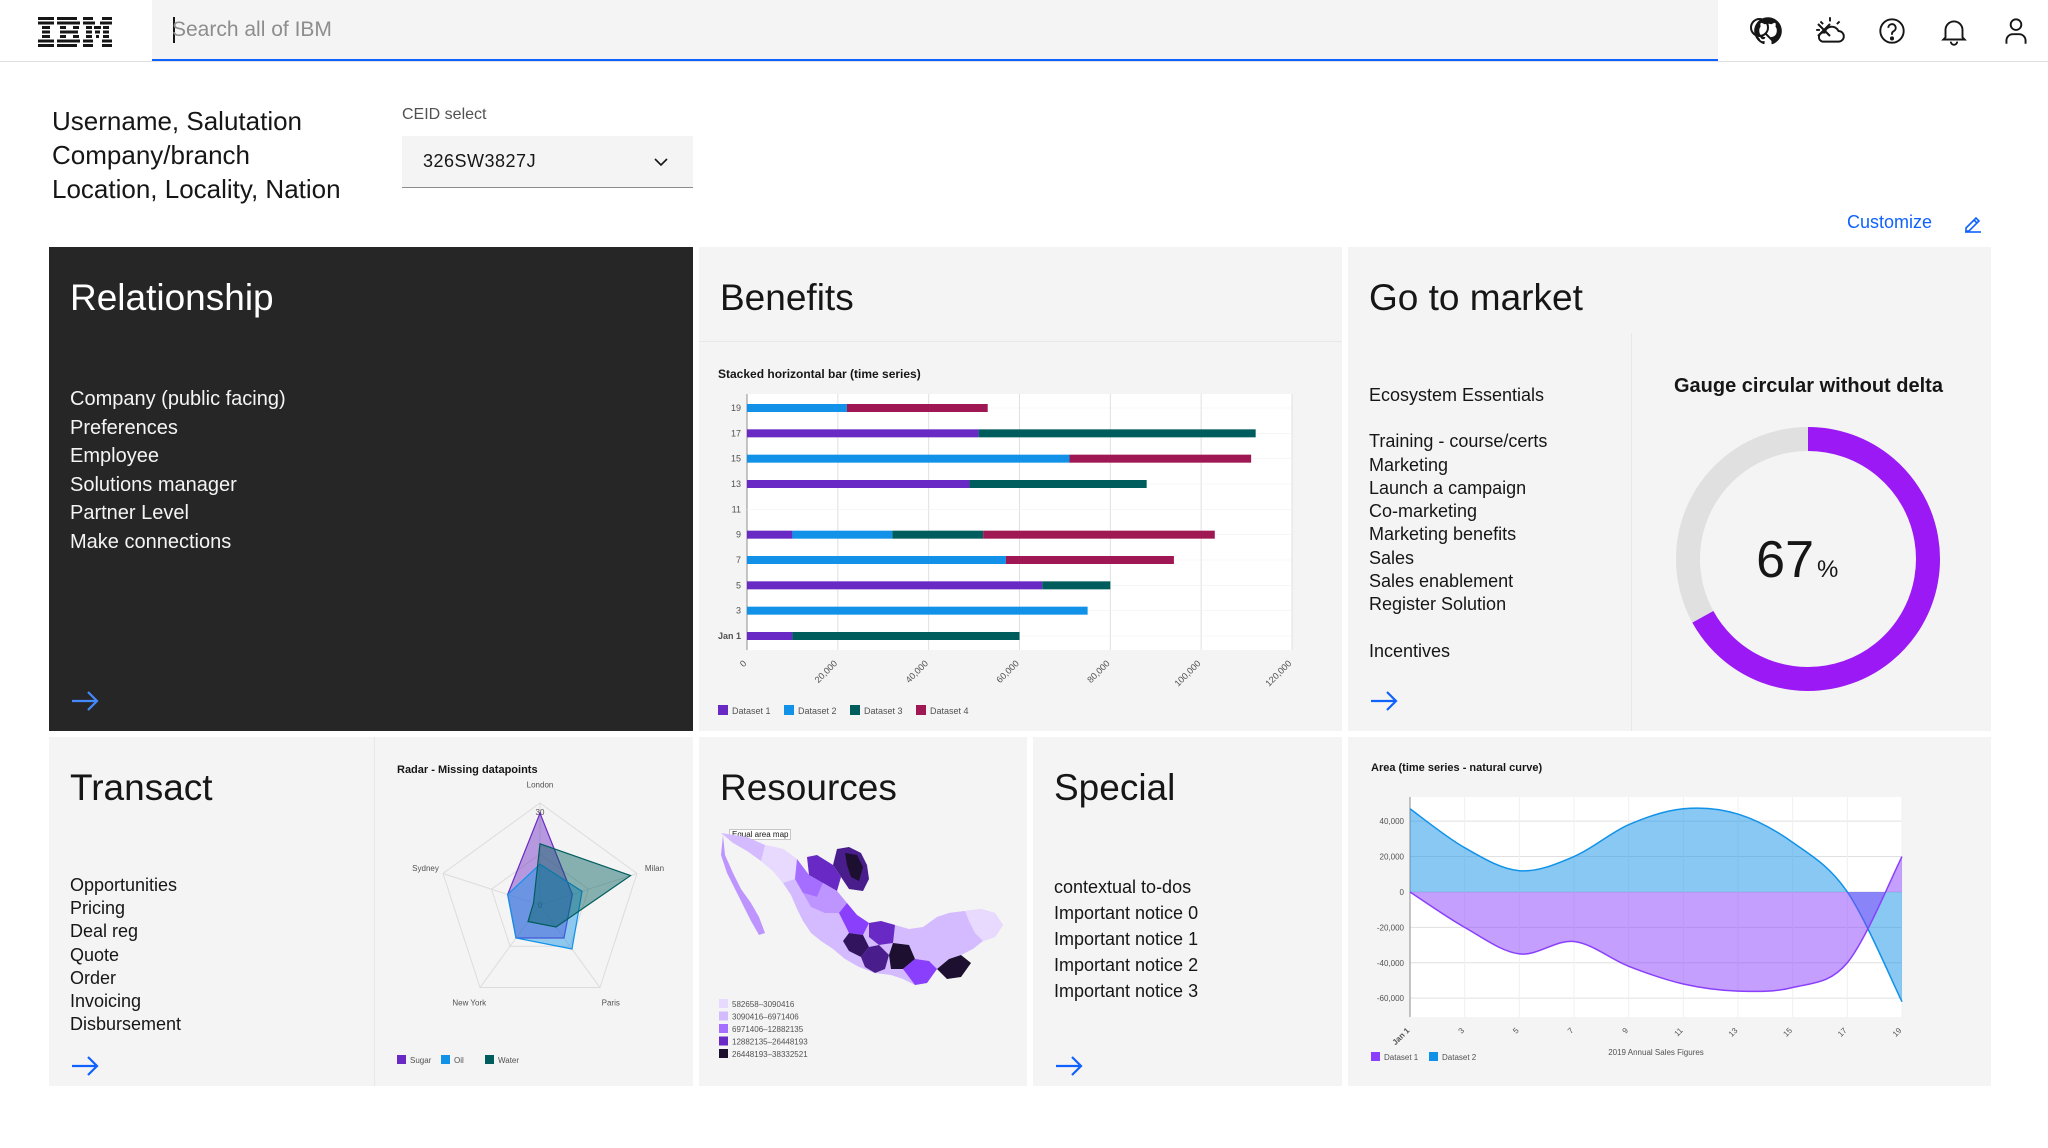  What do you see at coordinates (114, 456) in the screenshot?
I see `relationship-link-employee: Employee` at bounding box center [114, 456].